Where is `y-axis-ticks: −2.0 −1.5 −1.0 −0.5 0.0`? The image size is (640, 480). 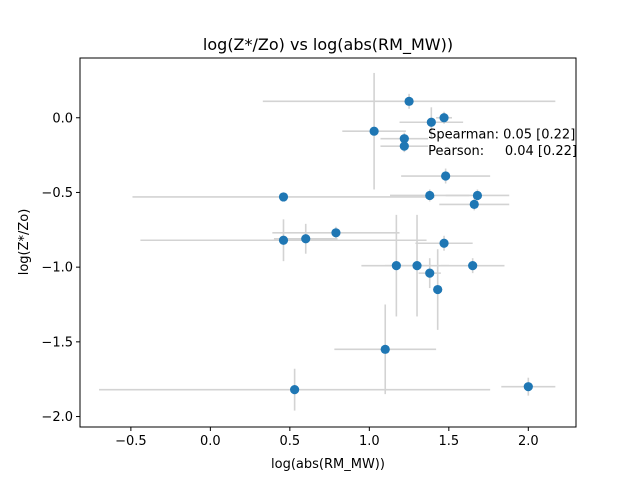 y-axis-ticks: −2.0 −1.5 −1.0 −0.5 0.0 is located at coordinates (60, 268).